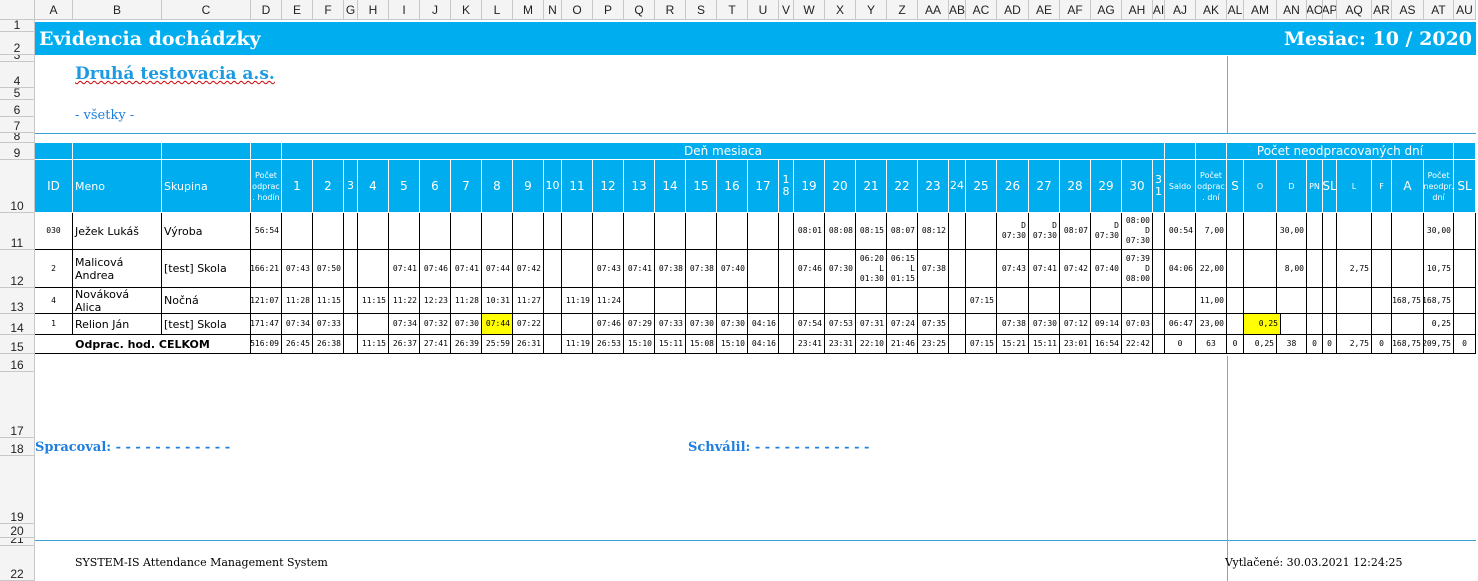 This screenshot has height=581, width=1478. Describe the element at coordinates (17, 363) in the screenshot. I see `row-header-16: 16` at that location.